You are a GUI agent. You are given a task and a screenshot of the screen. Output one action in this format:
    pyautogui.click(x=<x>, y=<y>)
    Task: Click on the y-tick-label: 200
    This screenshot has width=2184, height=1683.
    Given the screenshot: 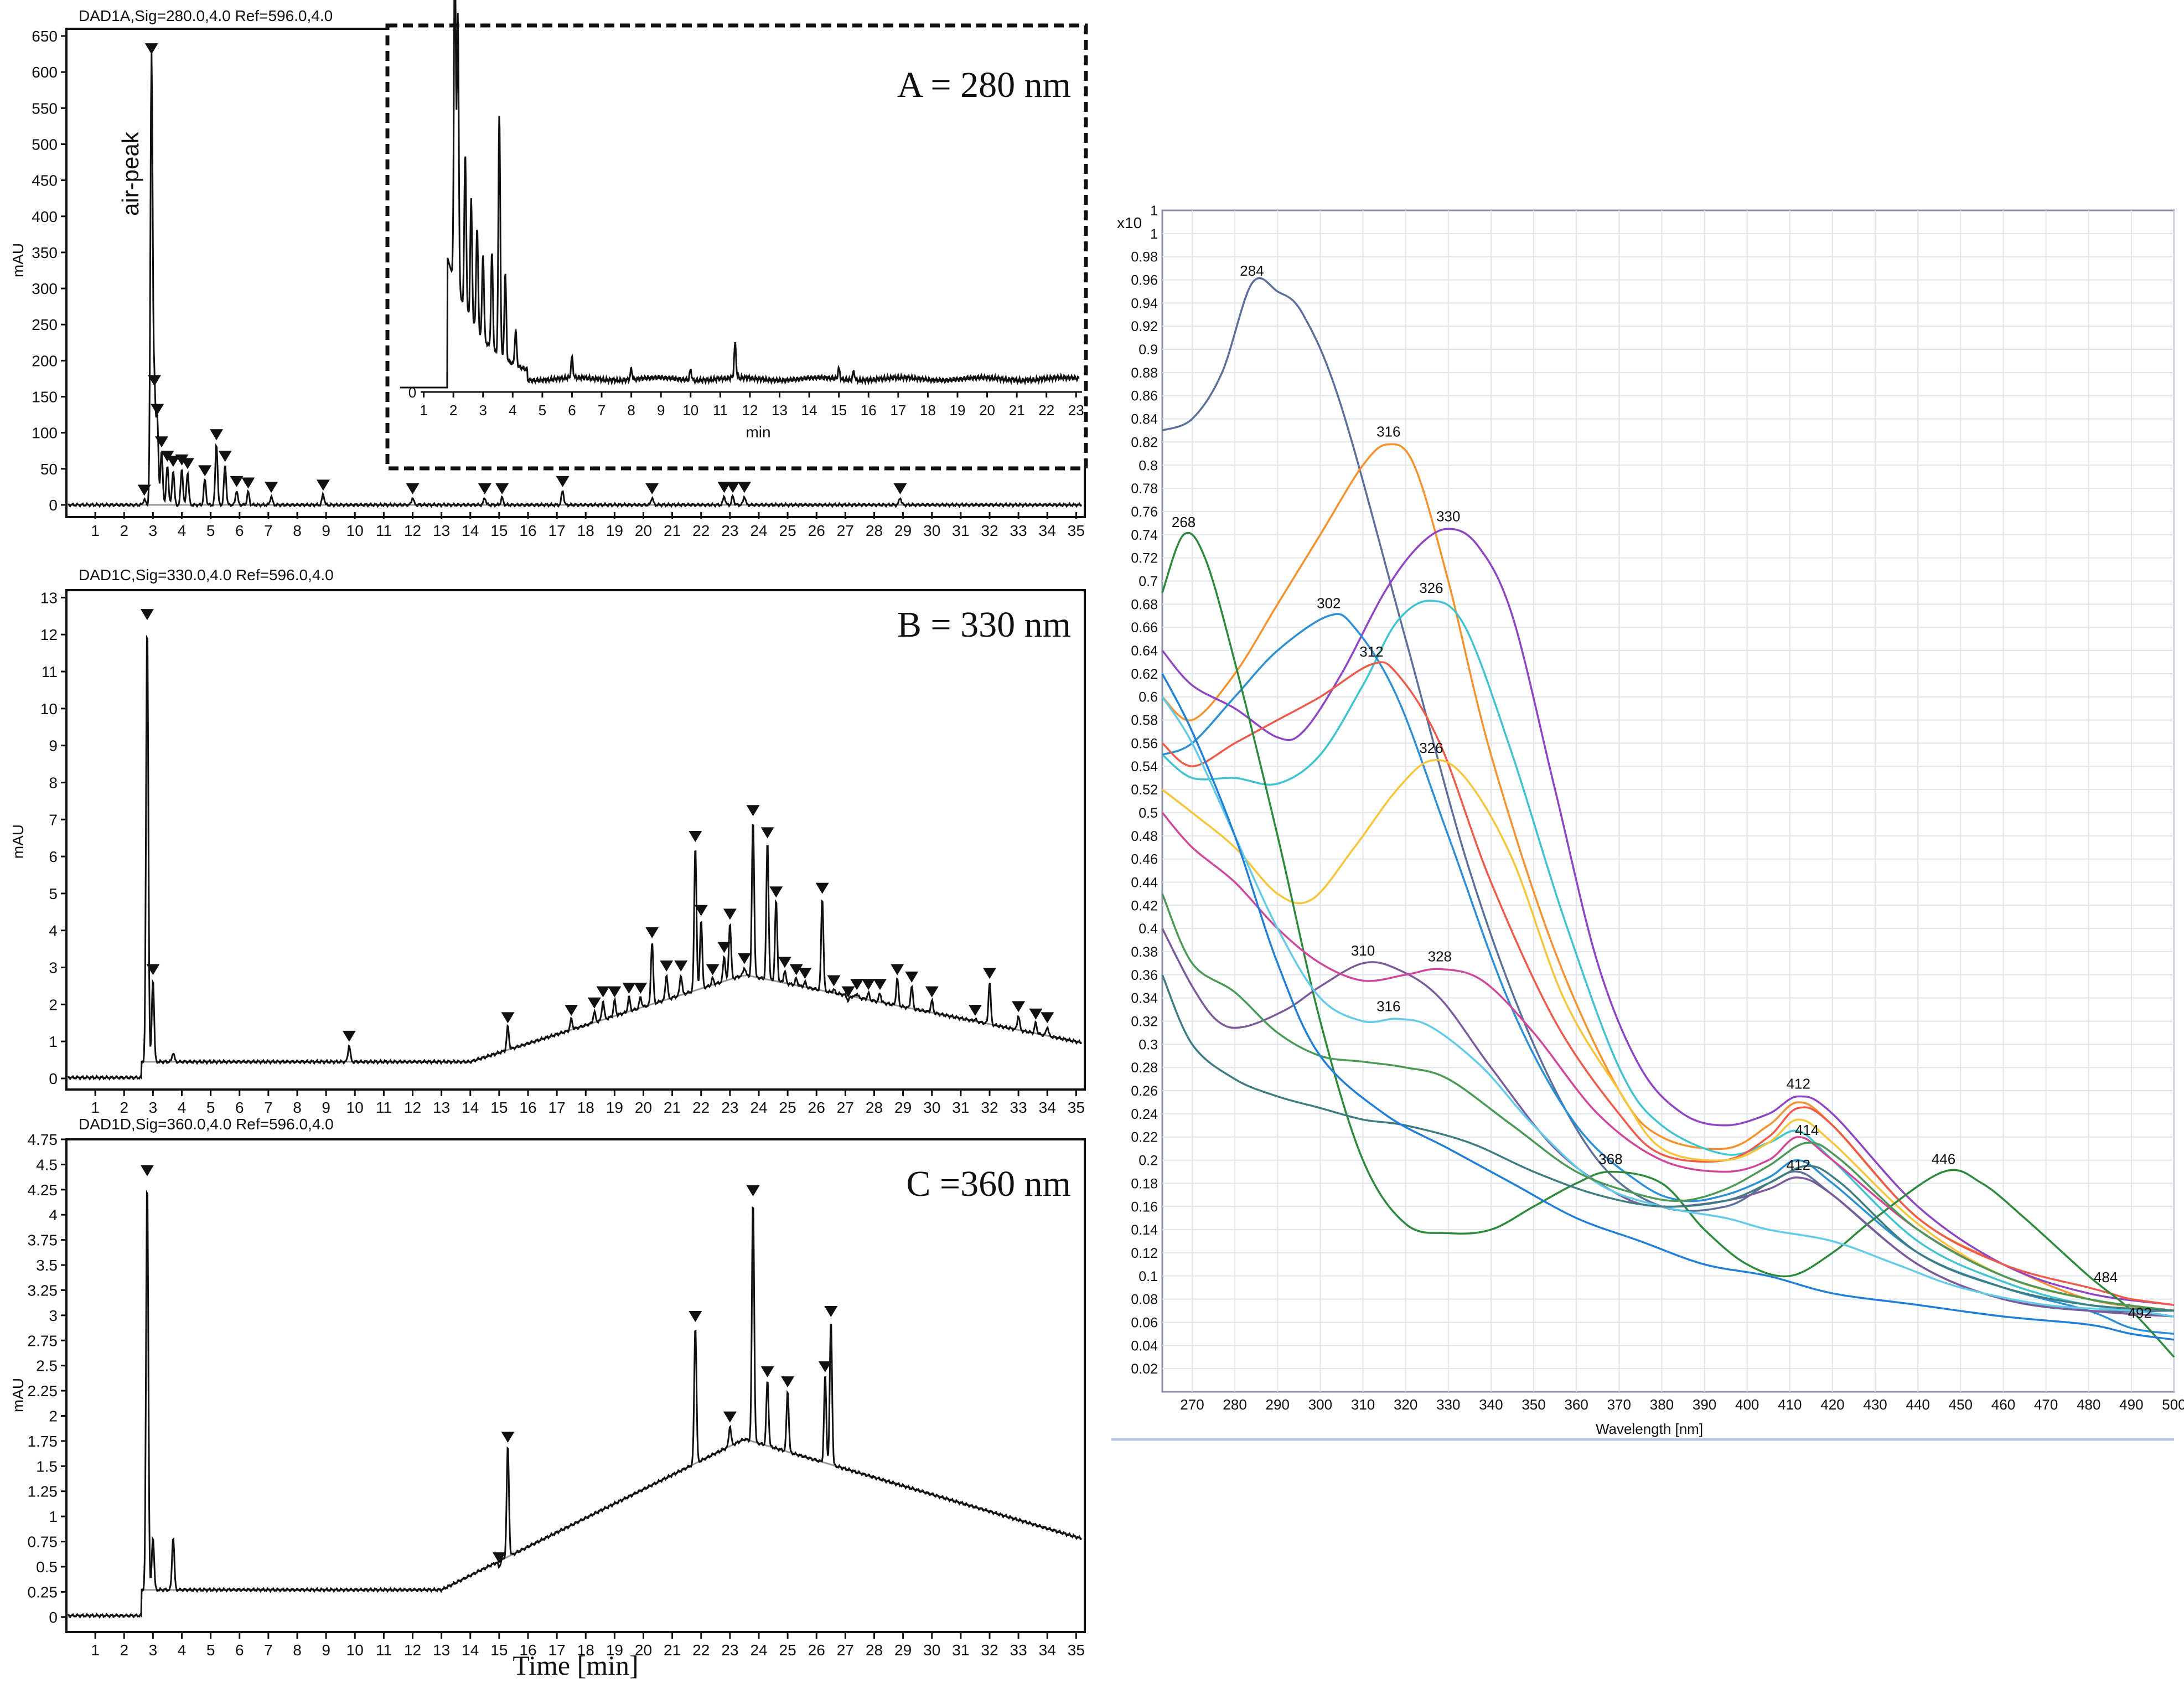 What is the action you would take?
    pyautogui.click(x=45, y=360)
    